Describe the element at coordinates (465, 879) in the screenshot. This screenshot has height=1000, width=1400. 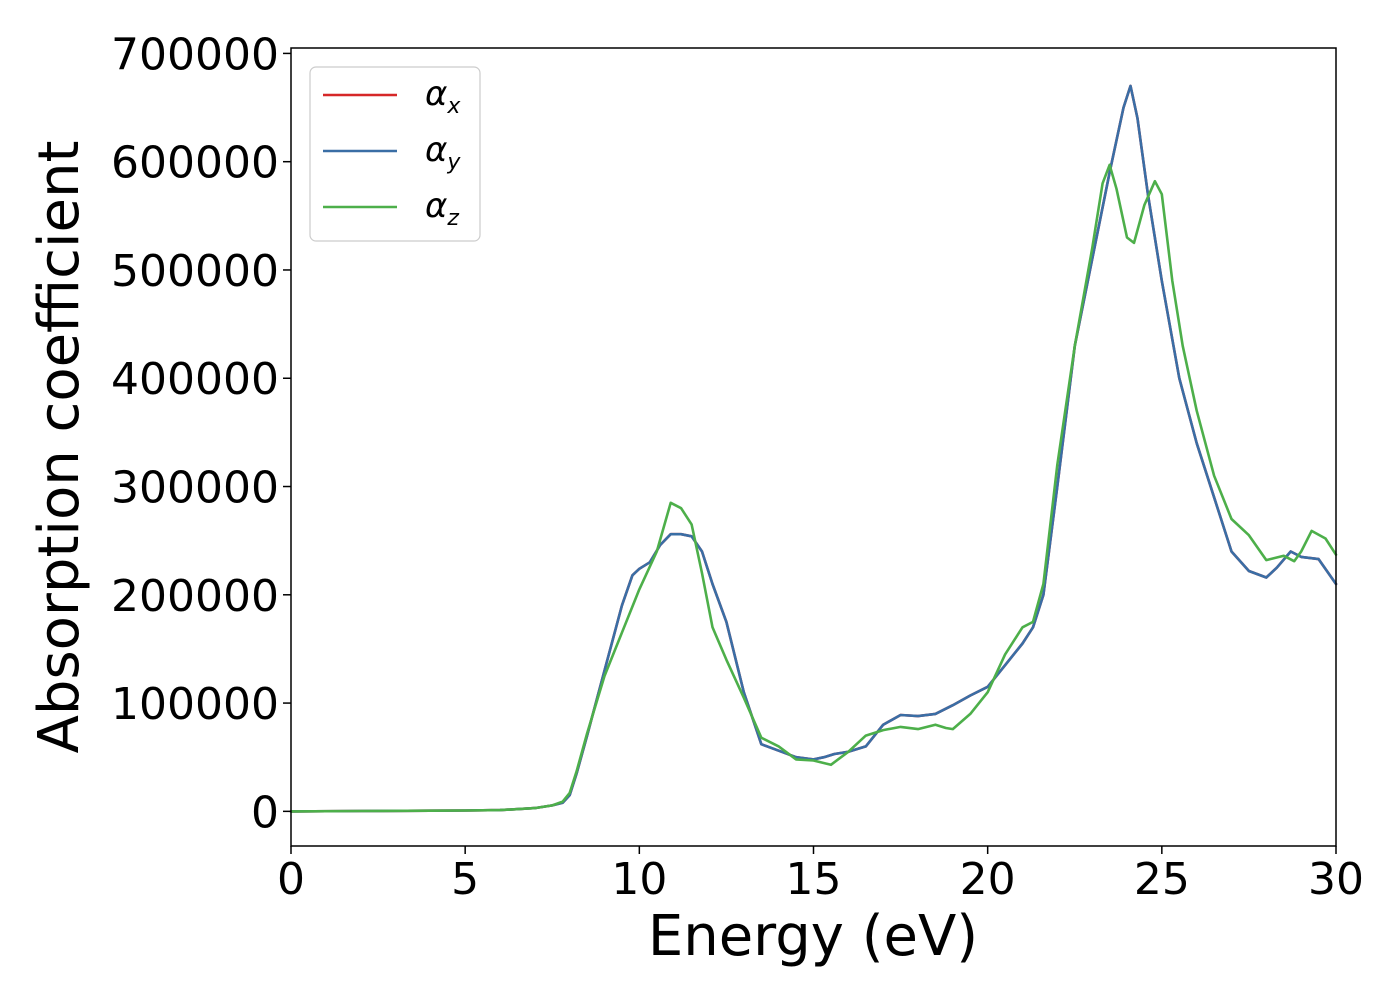
I see `x-tick-label: 5` at that location.